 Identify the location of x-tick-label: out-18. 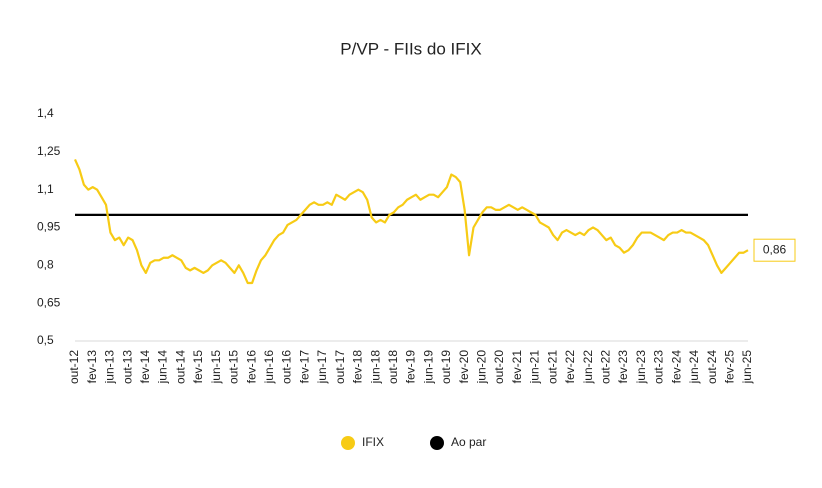
(393, 367).